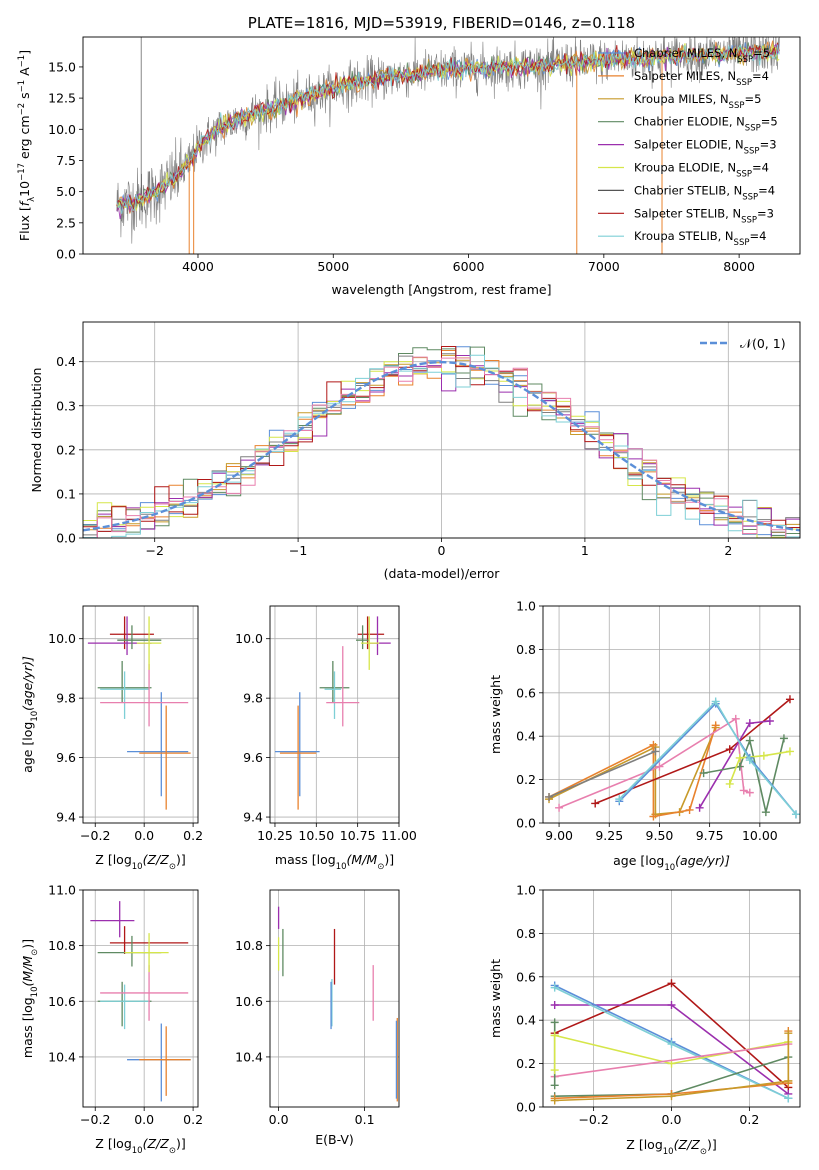  I want to click on x-tick-label: 2, so click(728, 550).